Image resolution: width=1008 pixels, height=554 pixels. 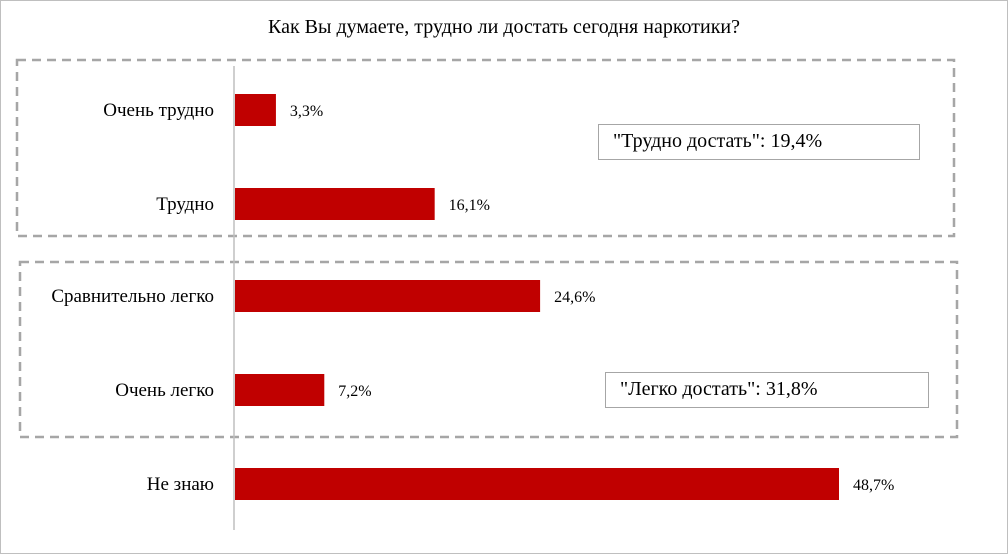 What do you see at coordinates (469, 205) in the screenshot?
I see `value-label-2: 16,1%` at bounding box center [469, 205].